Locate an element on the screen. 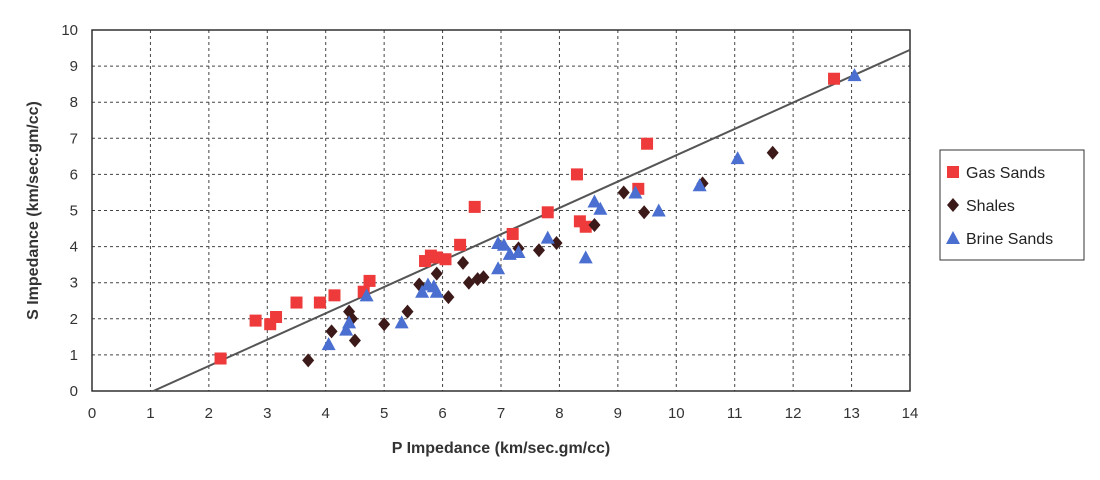  legend-item-gas-sands: Gas Sands is located at coordinates (996, 173).